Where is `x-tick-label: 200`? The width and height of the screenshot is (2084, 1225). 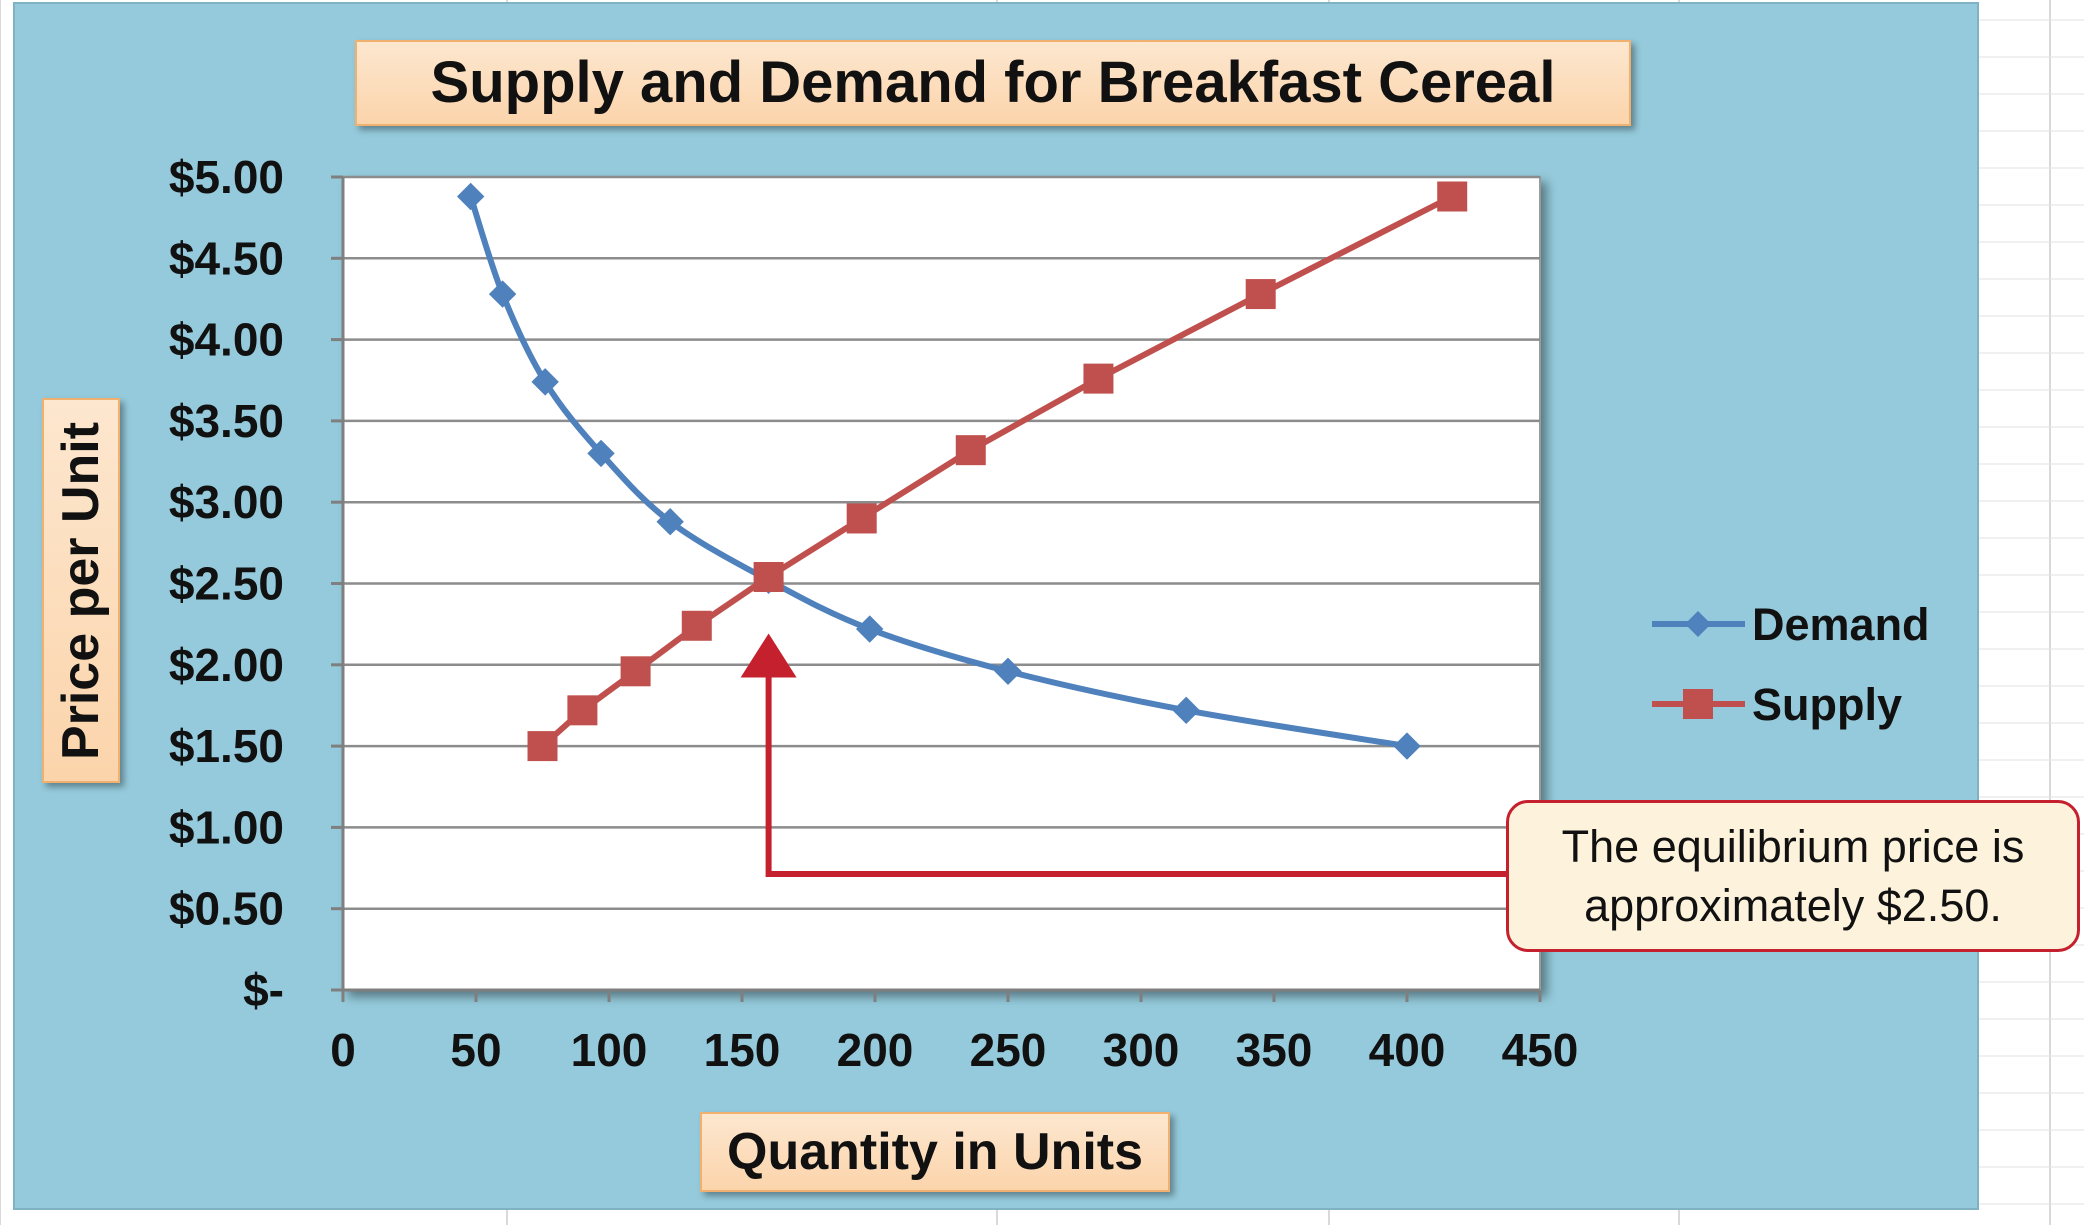
x-tick-label: 200 is located at coordinates (875, 1050).